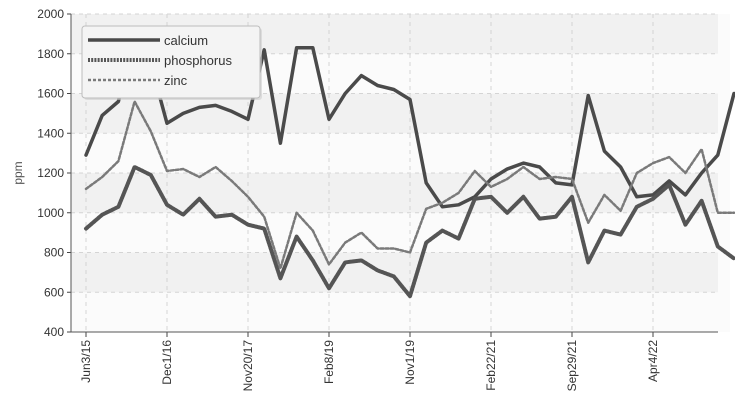 The height and width of the screenshot is (409, 735). I want to click on y-tick-label: 400, so click(54, 332).